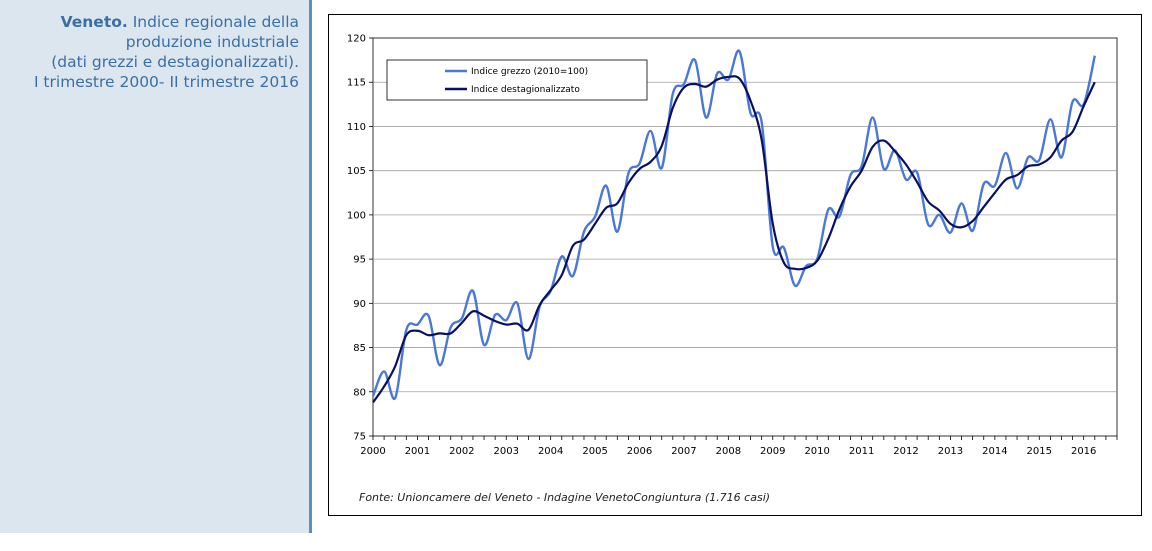 This screenshot has width=1152, height=551. Describe the element at coordinates (905, 451) in the screenshot. I see `x-tick-label: 2012` at that location.